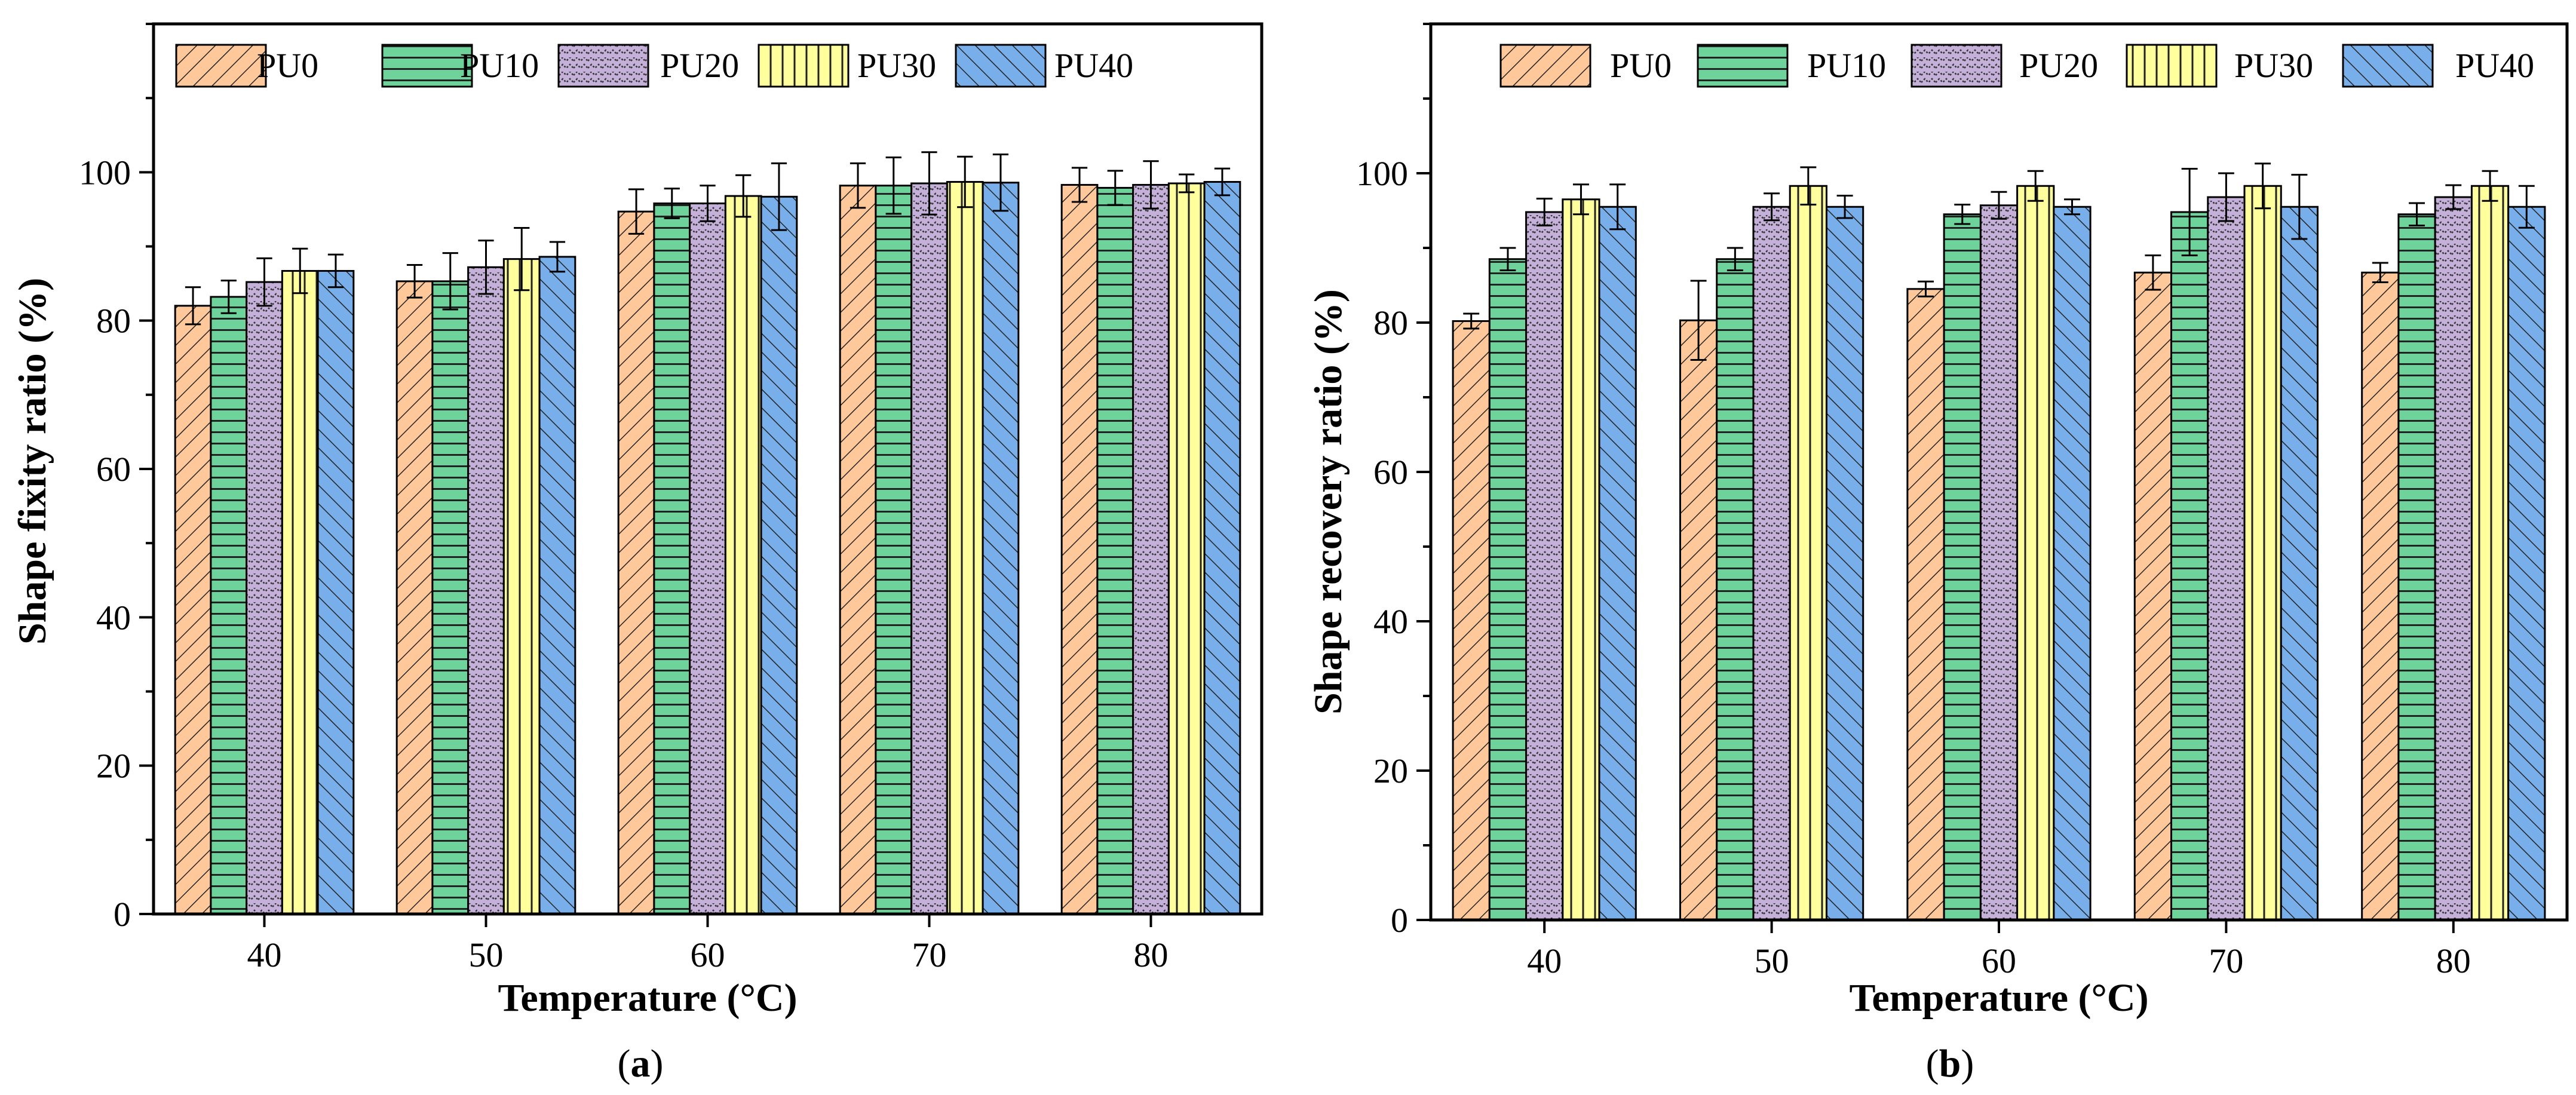  I want to click on legend-label-a-pu10: PU10, so click(499, 65).